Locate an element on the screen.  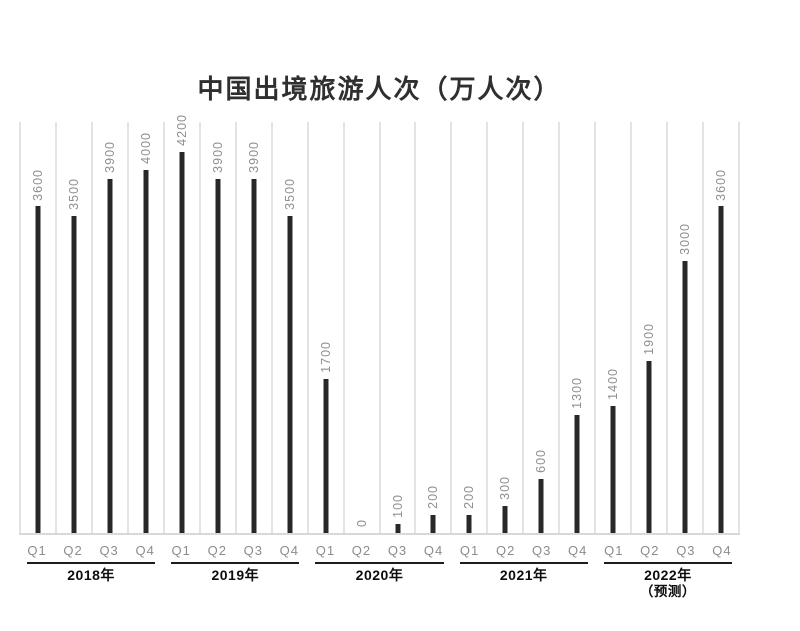
bar-value-label: 1300 is located at coordinates (577, 393).